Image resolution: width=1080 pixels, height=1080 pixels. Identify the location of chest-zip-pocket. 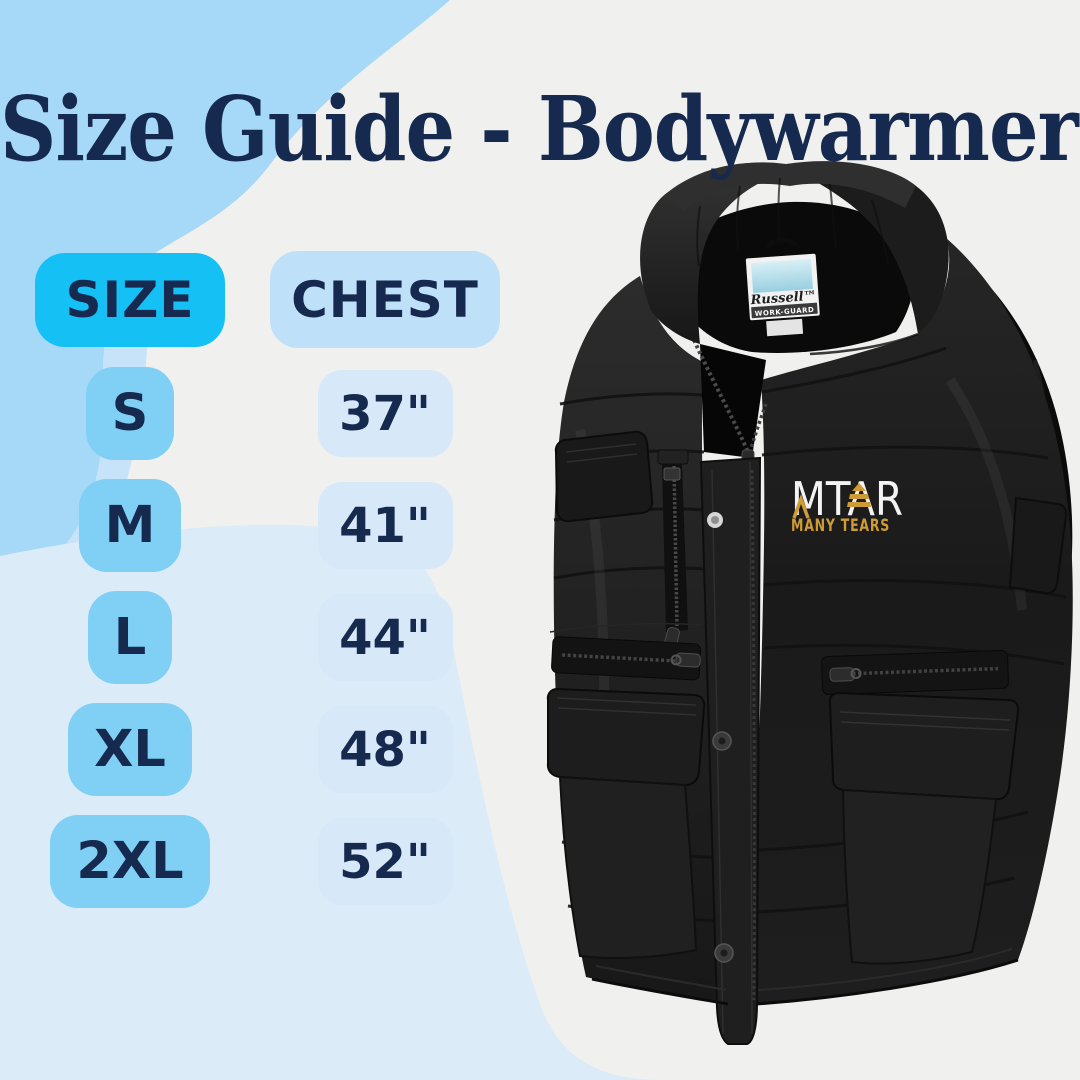
(673, 551).